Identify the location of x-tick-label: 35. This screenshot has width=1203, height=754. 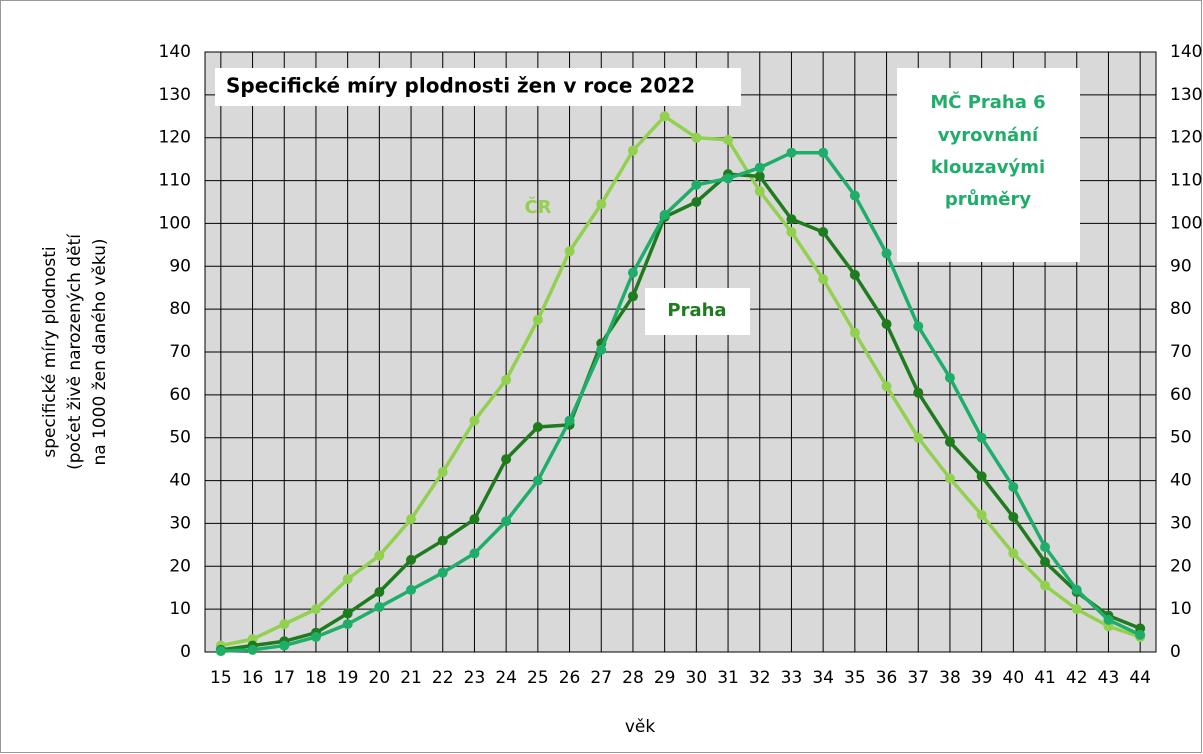
(855, 678).